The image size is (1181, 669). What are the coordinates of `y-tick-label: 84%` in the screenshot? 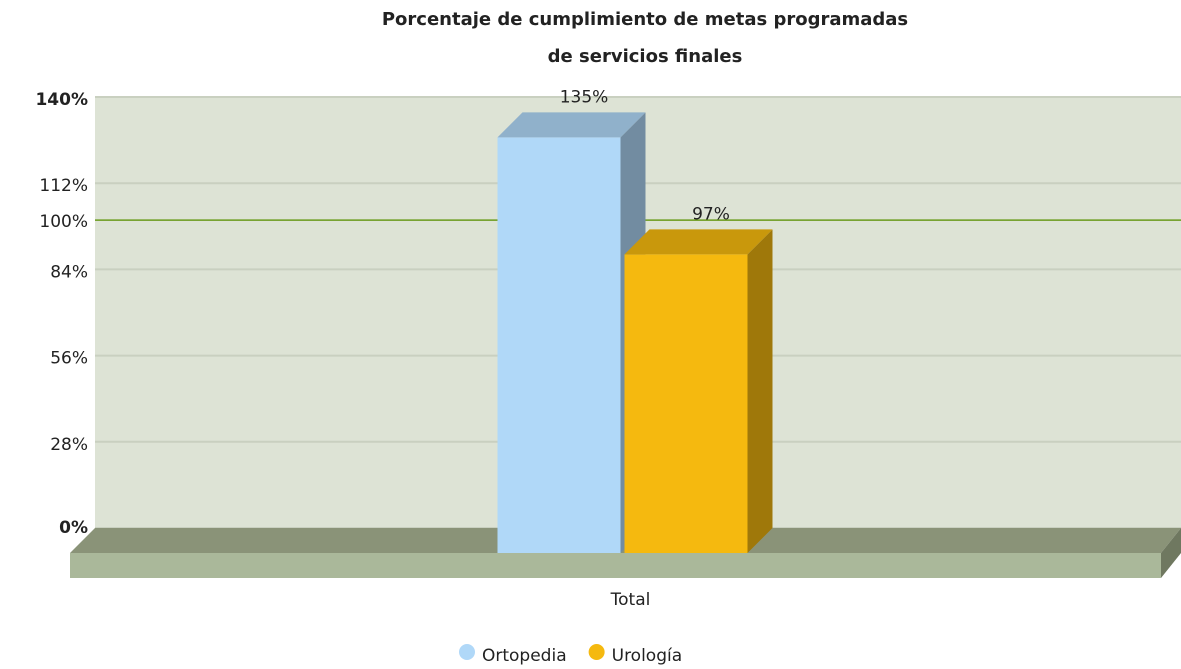 It's located at (69, 272).